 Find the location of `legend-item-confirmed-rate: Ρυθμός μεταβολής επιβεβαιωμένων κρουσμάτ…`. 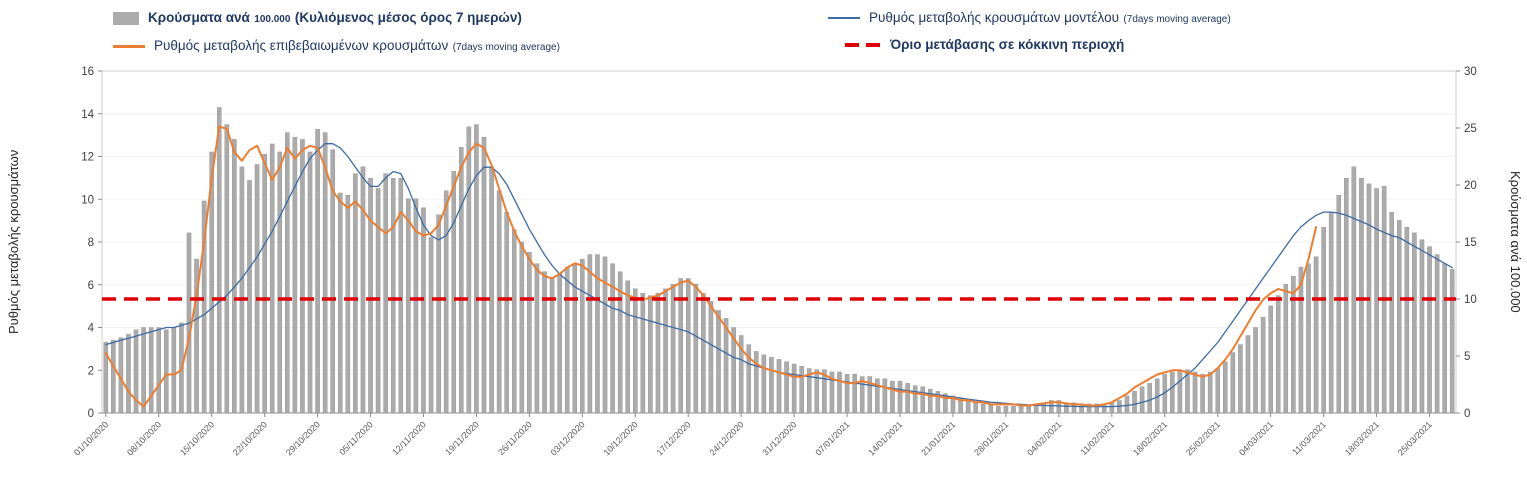

legend-item-confirmed-rate: Ρυθμός μεταβολής επιβεβαιωμένων κρουσμάτ… is located at coordinates (336, 46).